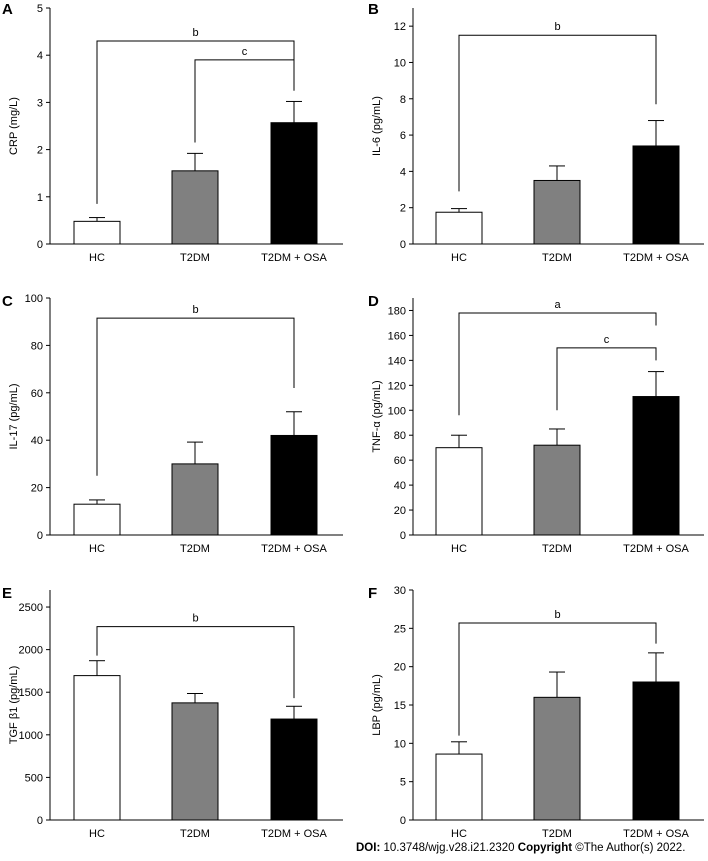  Describe the element at coordinates (403, 136) in the screenshot. I see `y-tick-label: 6` at that location.